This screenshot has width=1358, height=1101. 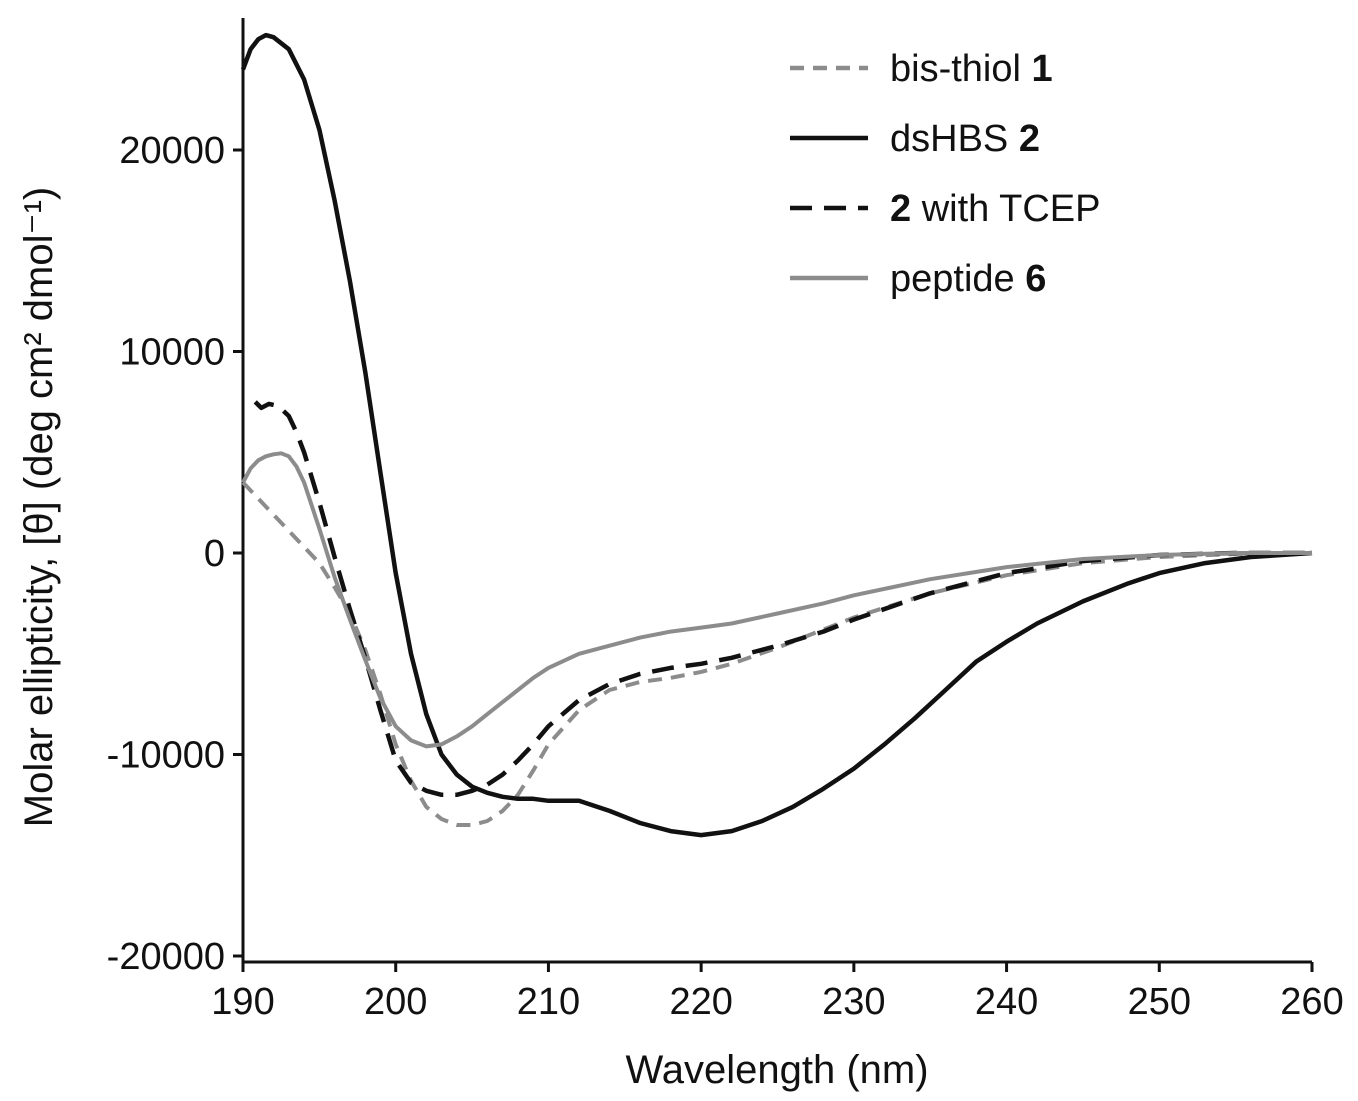 What do you see at coordinates (548, 1002) in the screenshot?
I see `x-tick-label: 210` at bounding box center [548, 1002].